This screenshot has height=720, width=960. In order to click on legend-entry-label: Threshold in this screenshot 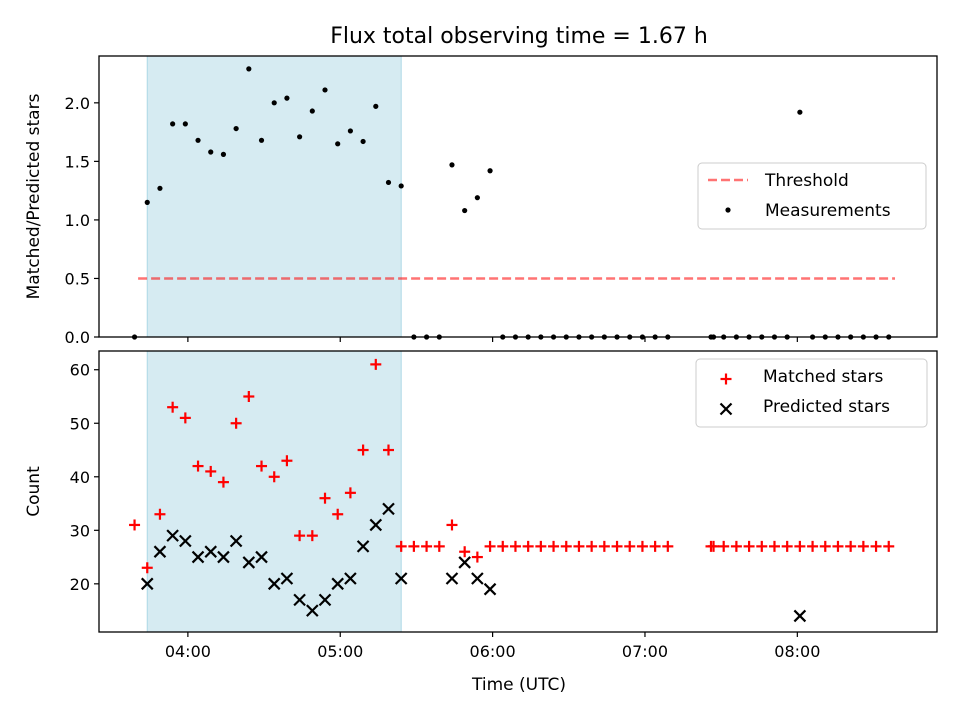, I will do `click(806, 181)`.